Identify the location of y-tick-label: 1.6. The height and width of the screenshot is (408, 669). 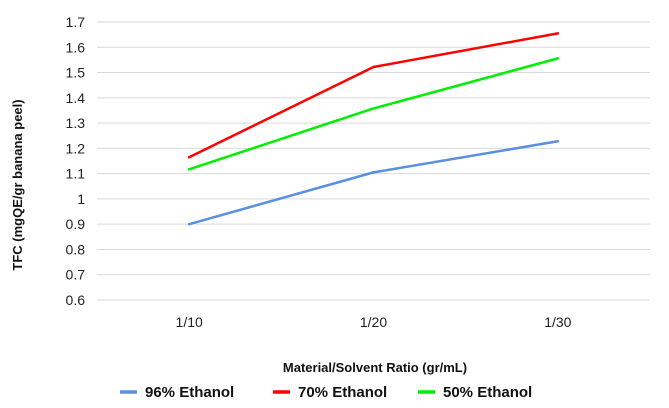
(76, 47).